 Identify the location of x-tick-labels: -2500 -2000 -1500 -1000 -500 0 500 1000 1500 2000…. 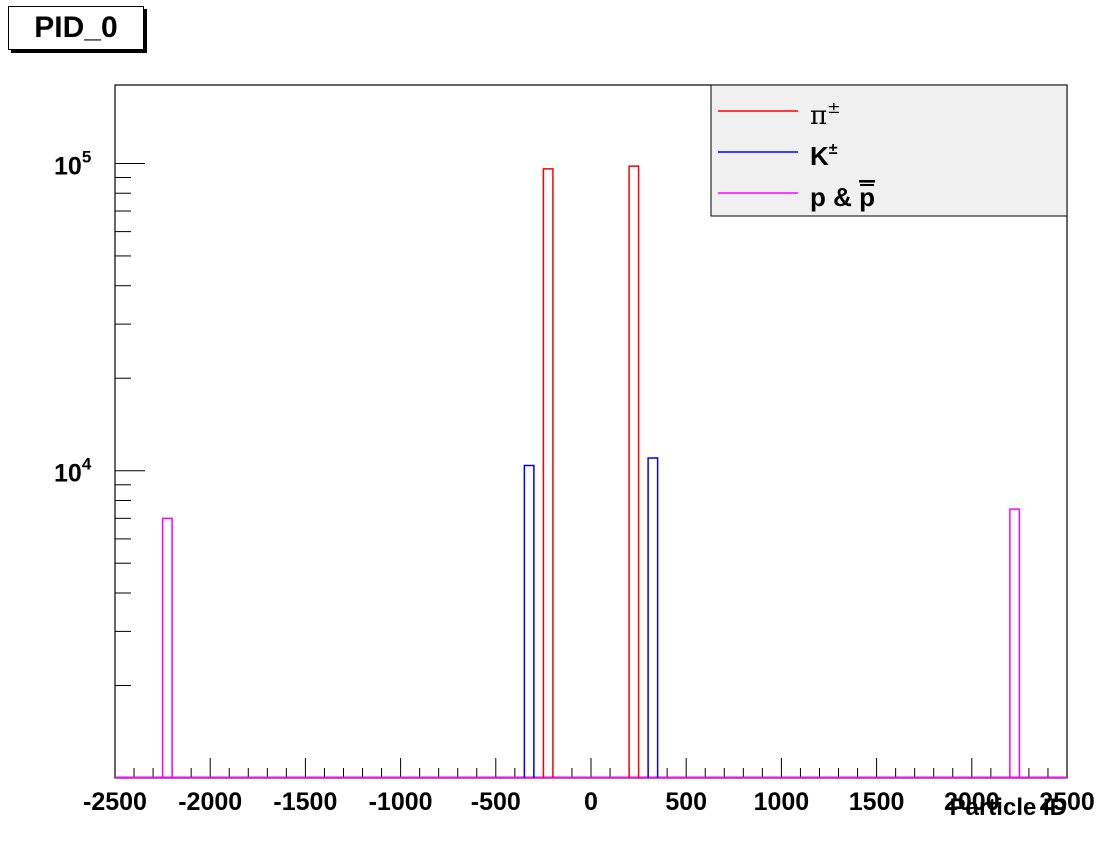
(589, 802).